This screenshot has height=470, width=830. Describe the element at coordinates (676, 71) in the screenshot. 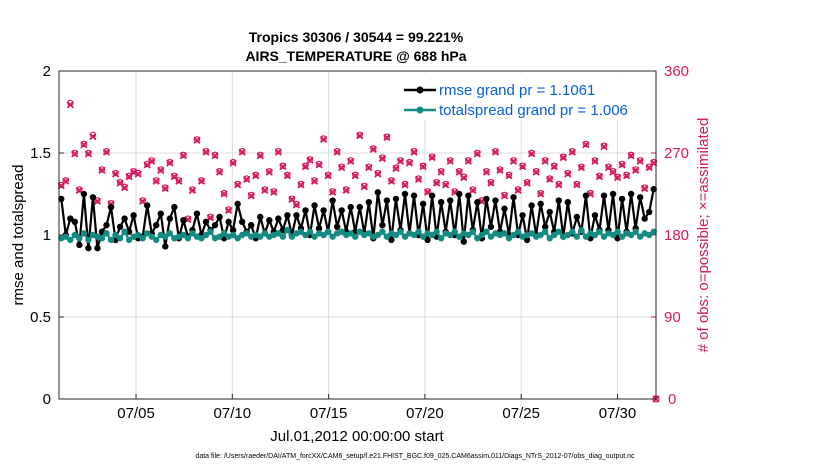

I see `y2-tick-label: 360` at that location.